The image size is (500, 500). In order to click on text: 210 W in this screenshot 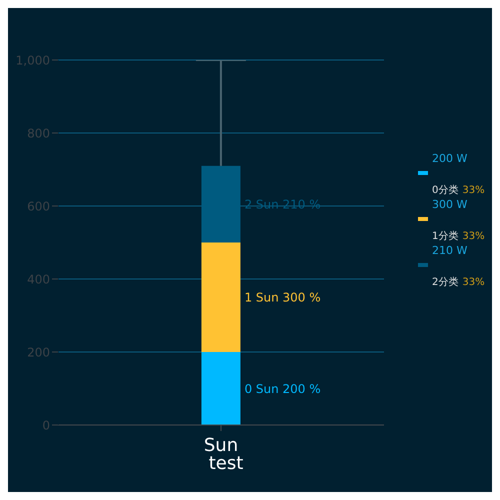, I will do `click(450, 250)`.